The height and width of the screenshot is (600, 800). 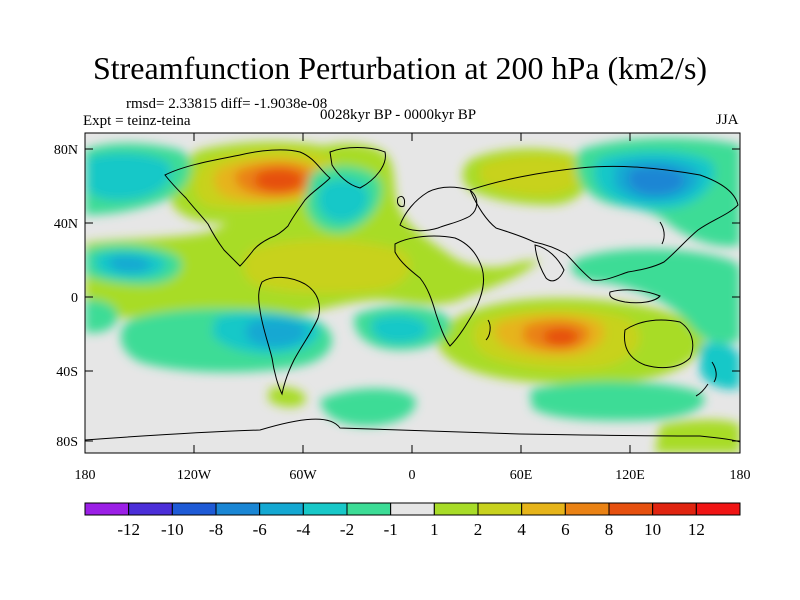 I want to click on lon-tick-label: 0, so click(x=412, y=475).